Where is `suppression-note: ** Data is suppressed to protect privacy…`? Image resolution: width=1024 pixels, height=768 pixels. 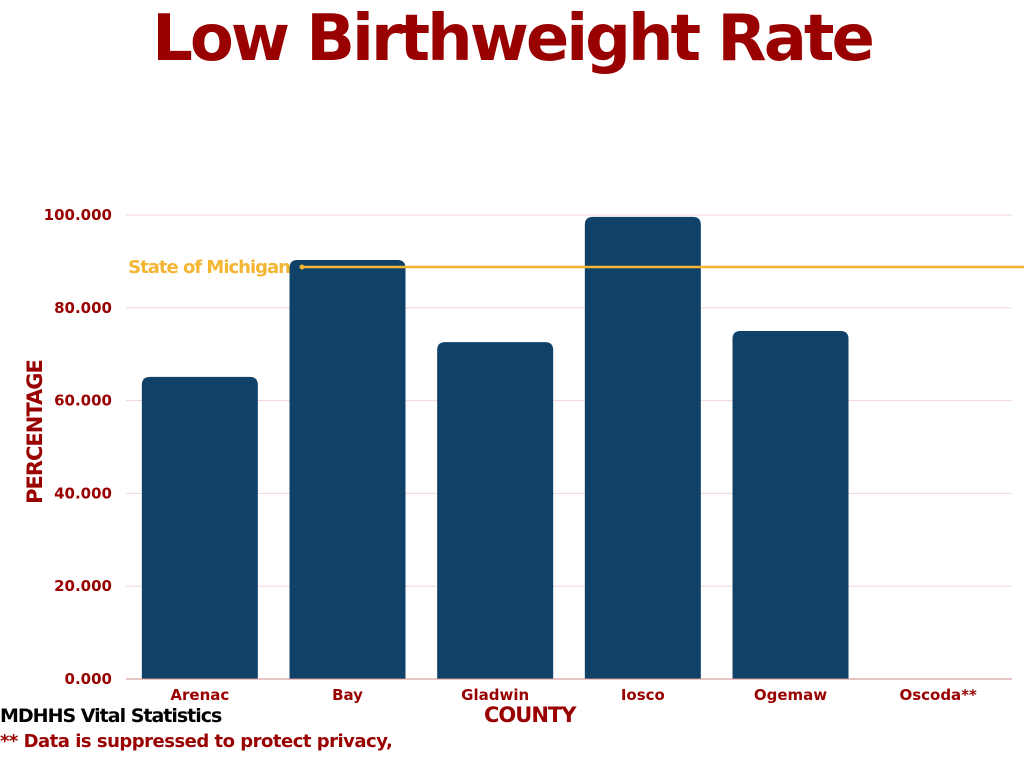 suppression-note: ** Data is suppressed to protect privacy… is located at coordinates (196, 741).